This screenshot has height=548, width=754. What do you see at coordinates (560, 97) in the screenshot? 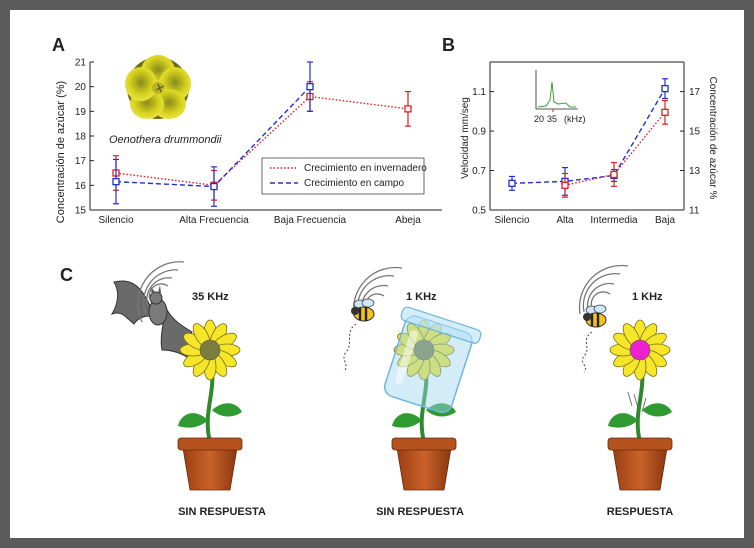
I see `frequency-inset: 20 35 (kHz)` at bounding box center [560, 97].